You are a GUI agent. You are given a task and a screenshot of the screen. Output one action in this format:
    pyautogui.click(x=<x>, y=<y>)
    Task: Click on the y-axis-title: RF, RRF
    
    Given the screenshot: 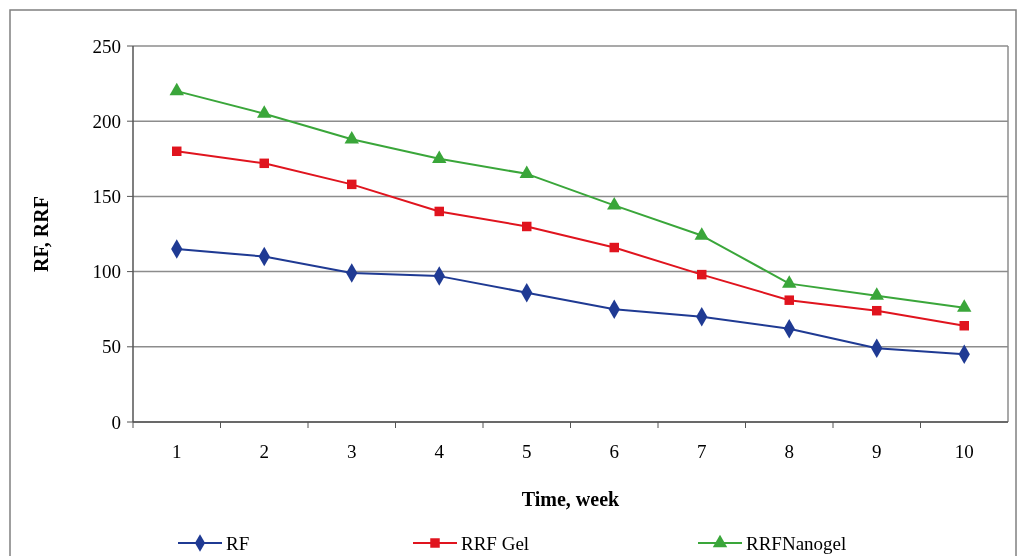 What is the action you would take?
    pyautogui.click(x=41, y=234)
    